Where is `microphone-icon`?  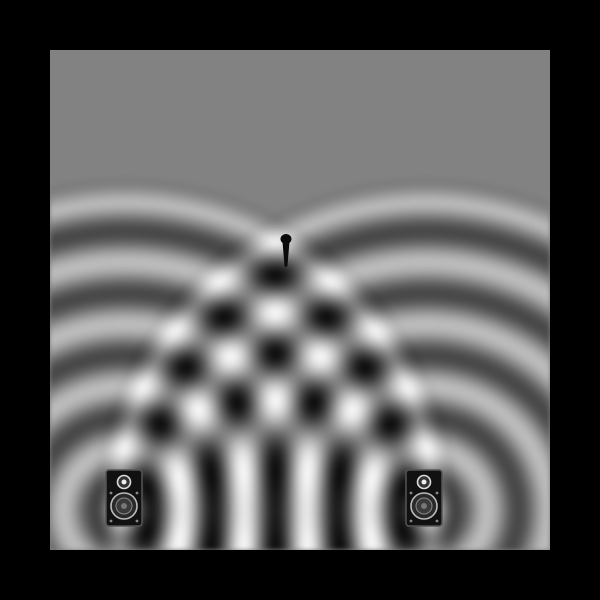 microphone-icon is located at coordinates (286, 251).